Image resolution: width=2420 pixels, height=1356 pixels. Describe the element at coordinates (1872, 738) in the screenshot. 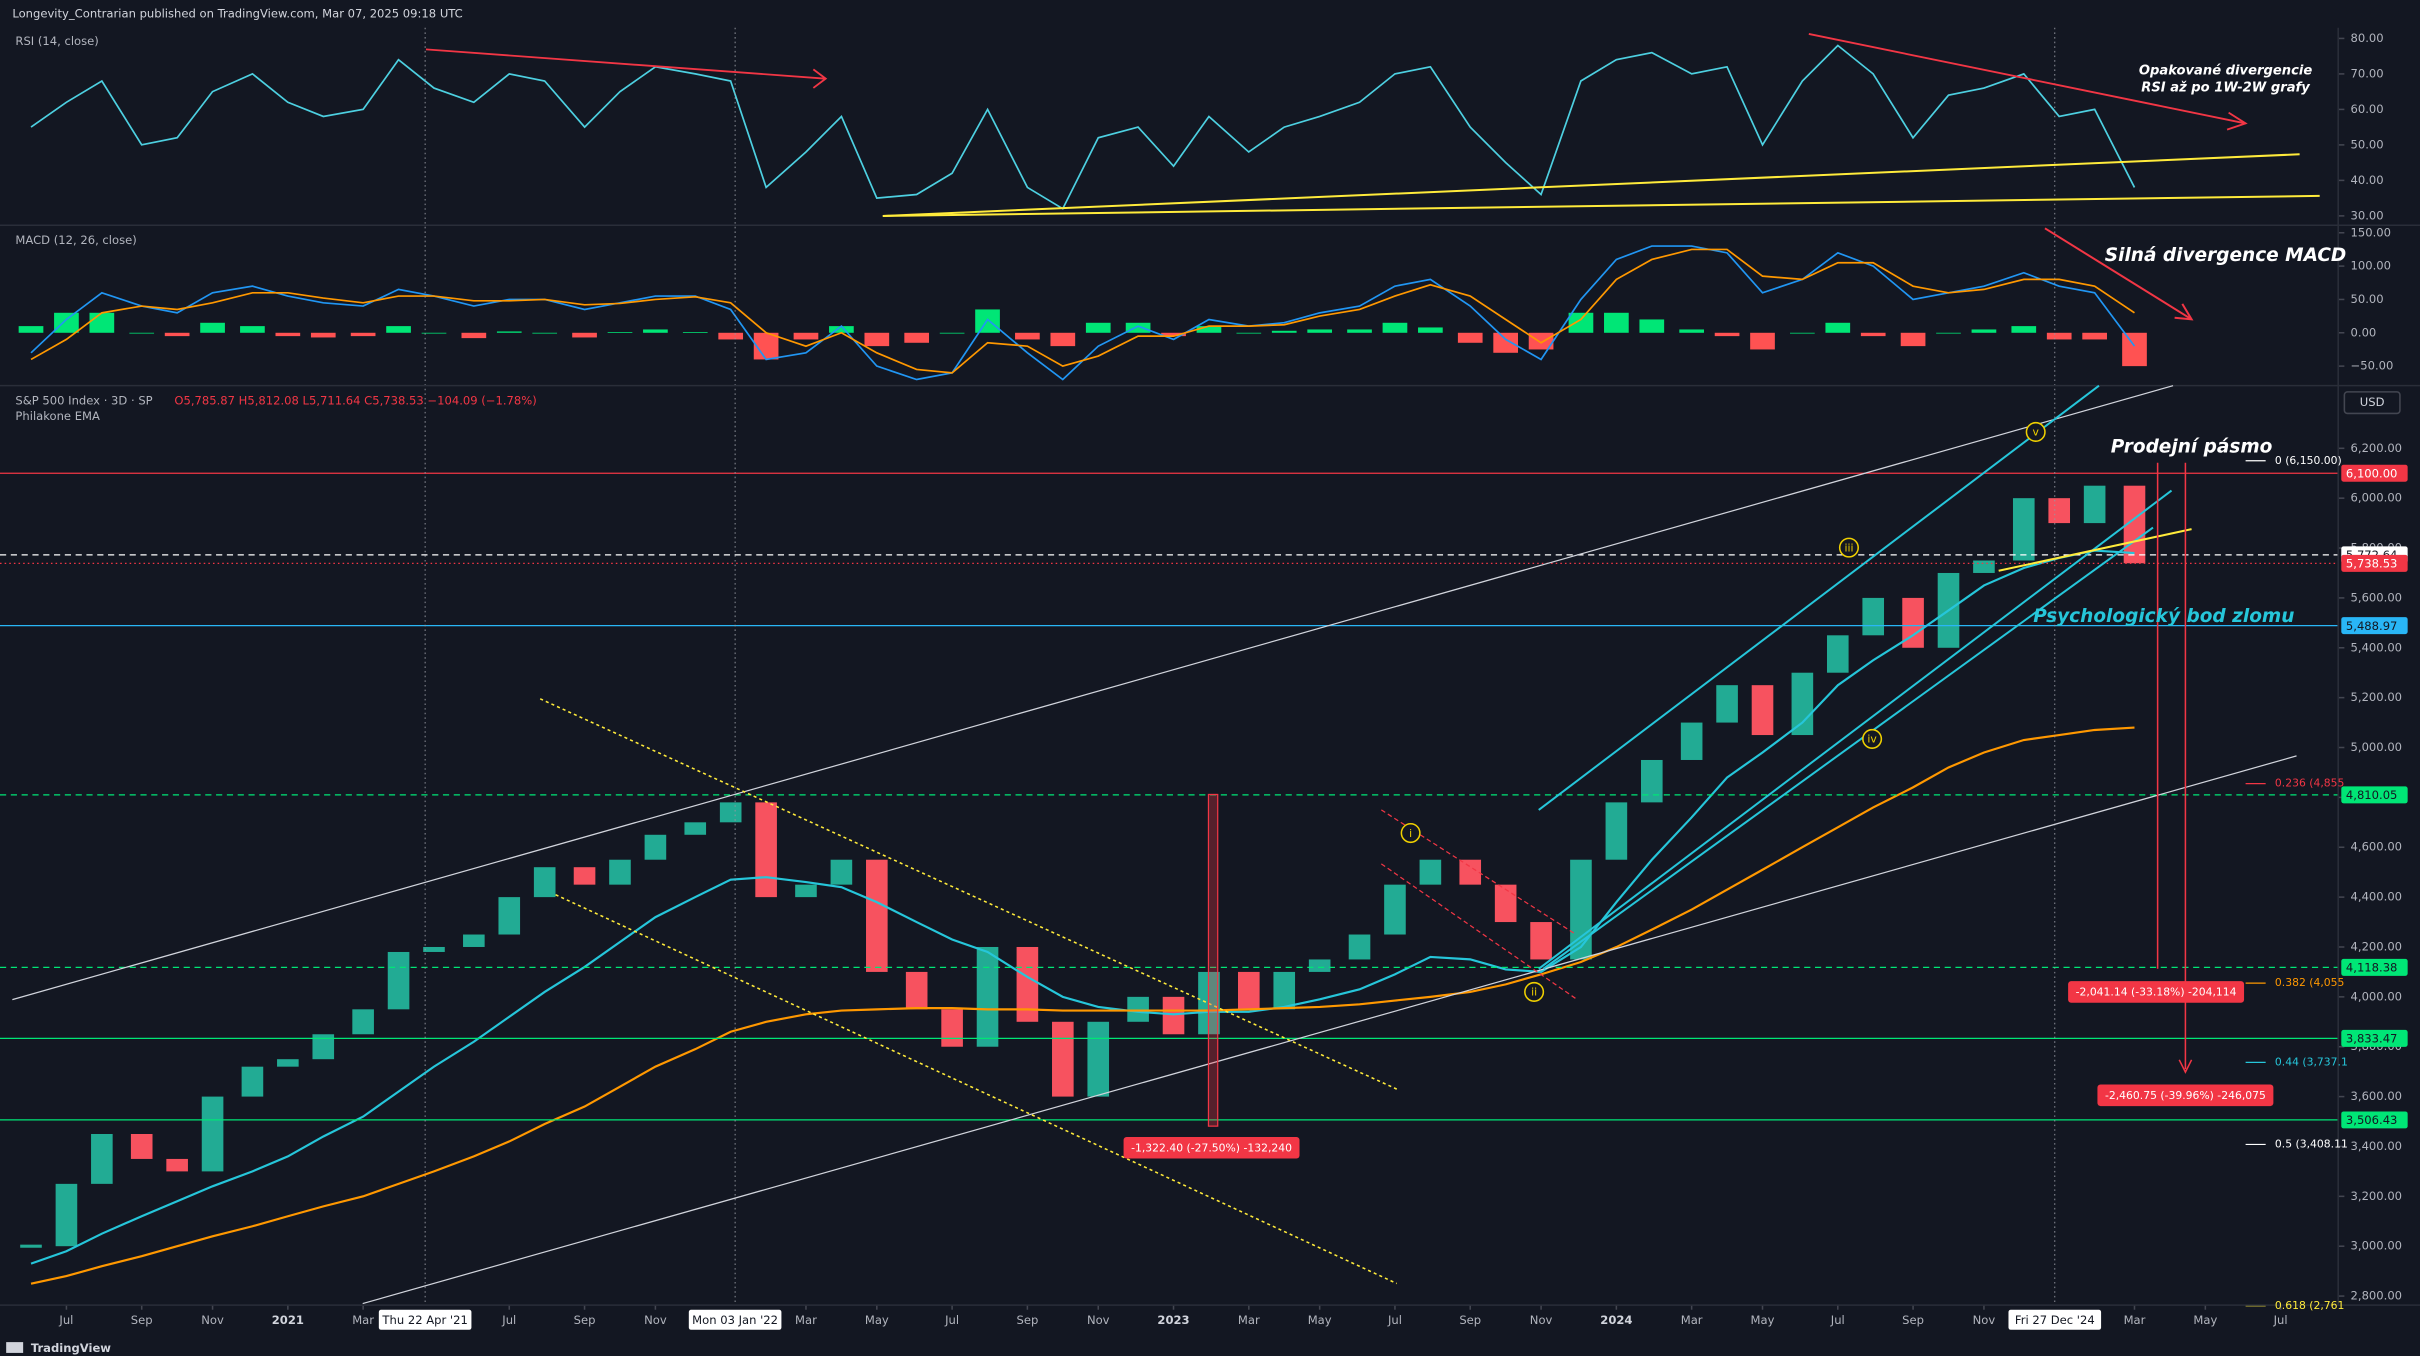

I see `wave-circle` at that location.